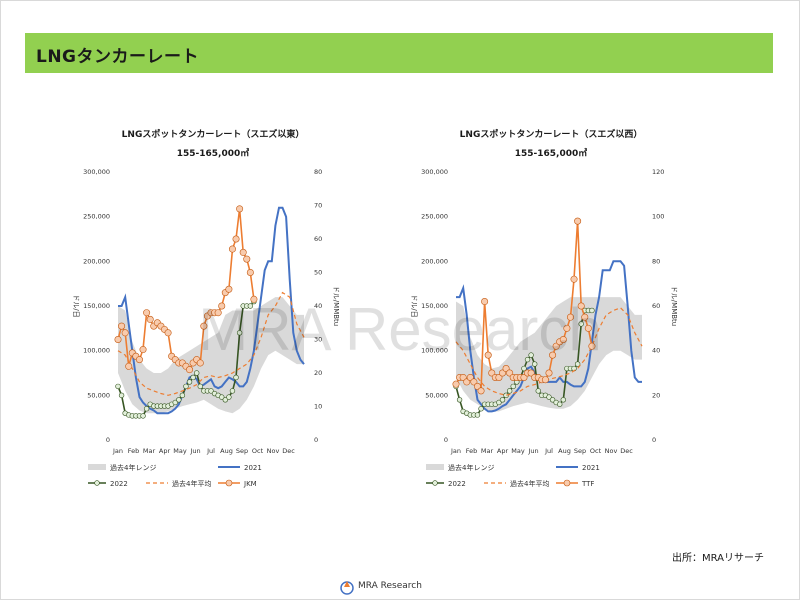  I want to click on legend-label: 過去4年平均, so click(191, 483).